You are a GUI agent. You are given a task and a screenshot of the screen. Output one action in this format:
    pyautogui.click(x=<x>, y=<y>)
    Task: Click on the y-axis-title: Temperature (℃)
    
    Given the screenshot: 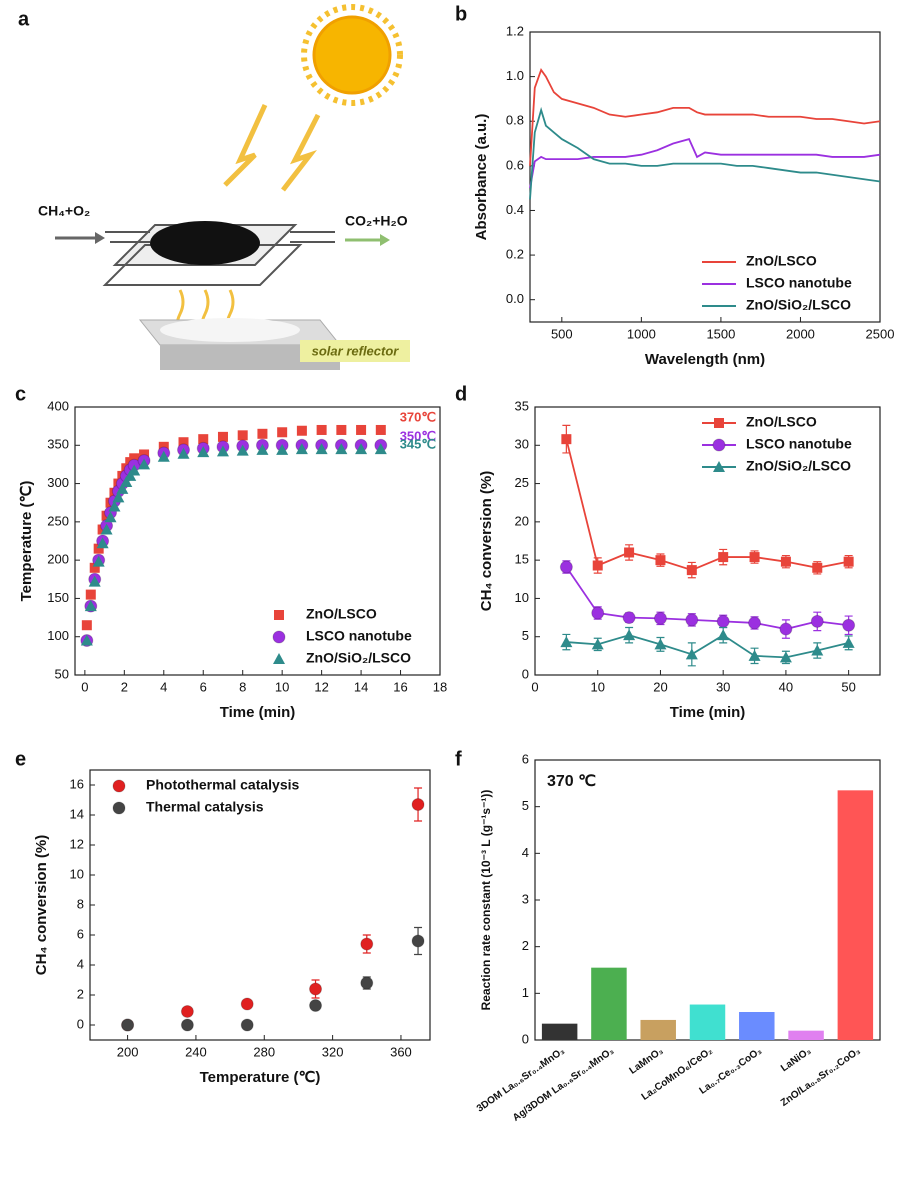 What is the action you would take?
    pyautogui.click(x=26, y=541)
    